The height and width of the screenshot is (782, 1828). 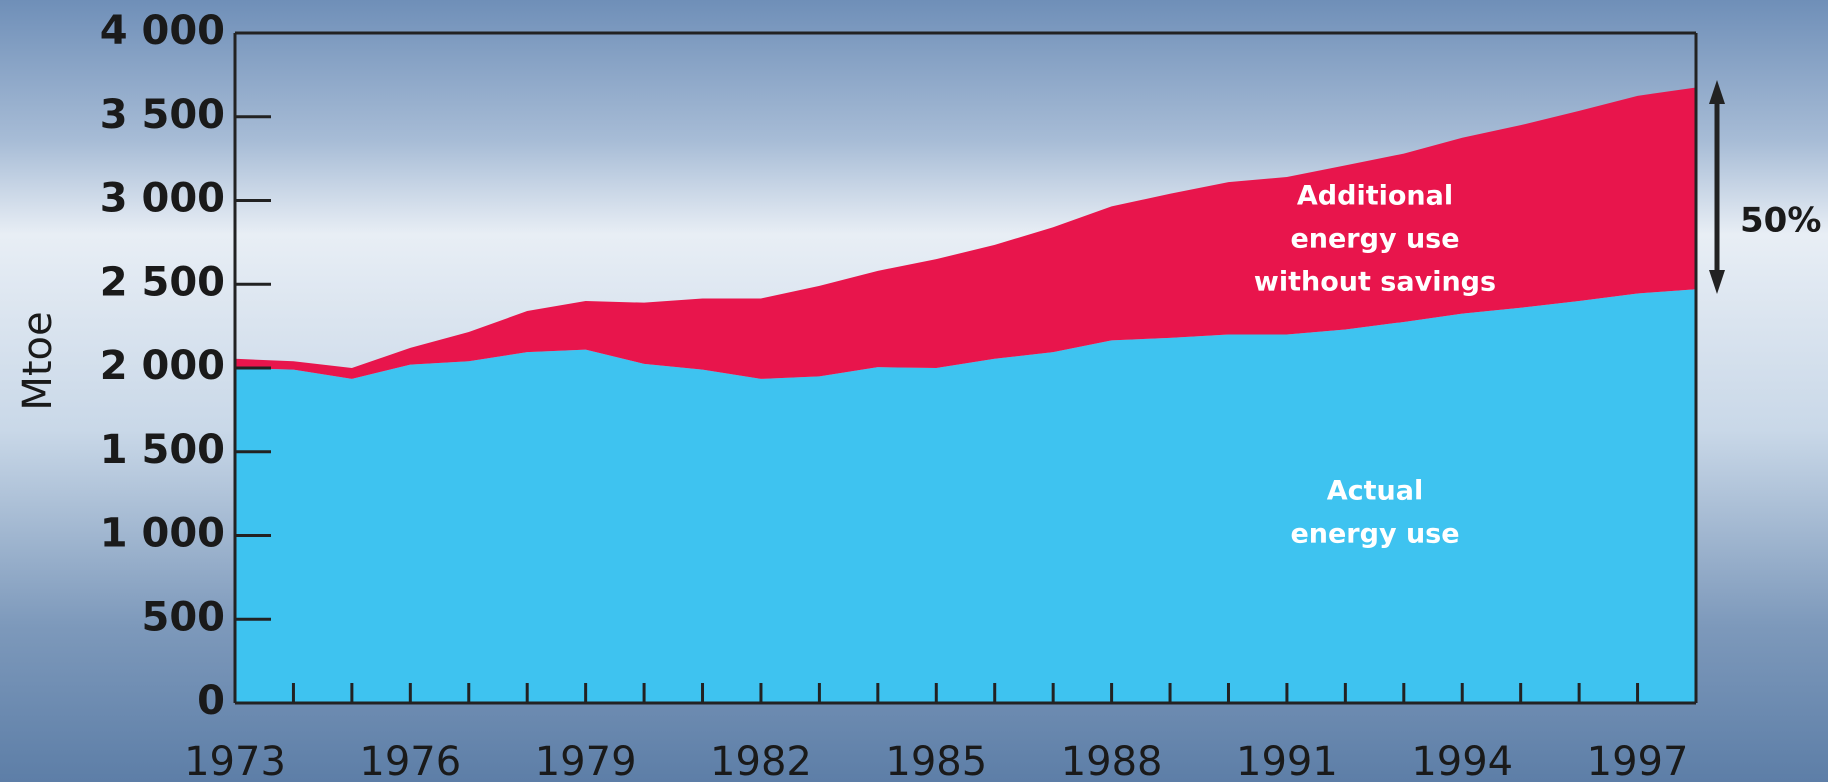 What do you see at coordinates (162, 31) in the screenshot?
I see `y-tick-label: 4 000` at bounding box center [162, 31].